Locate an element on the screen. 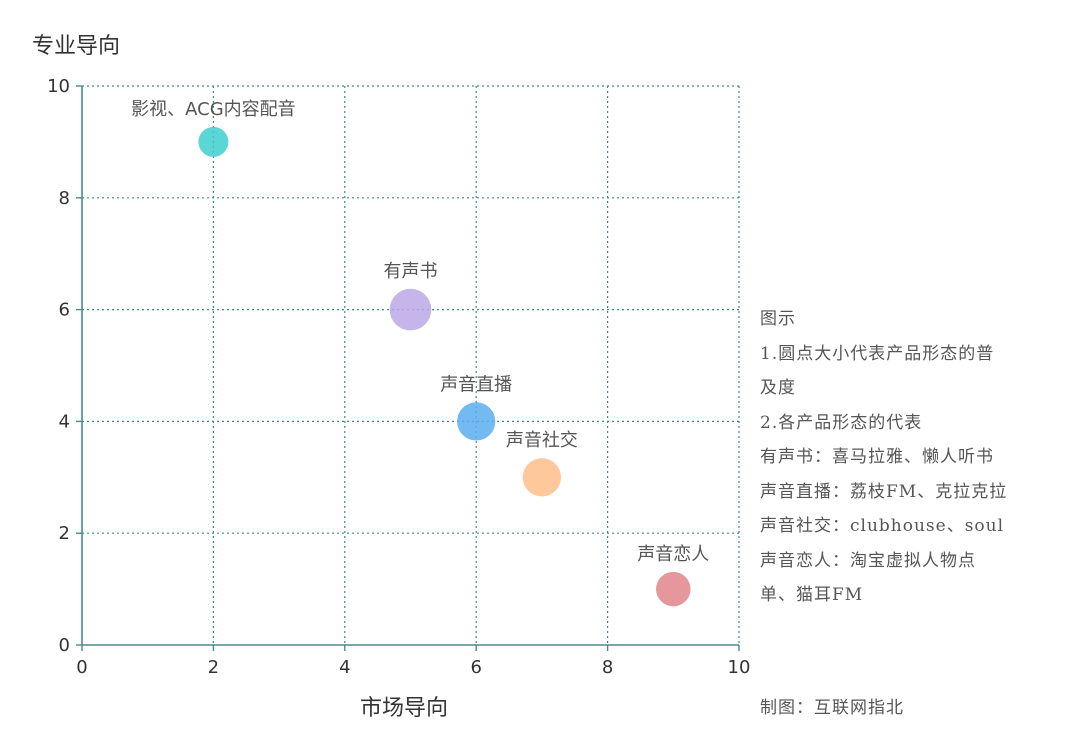  legend-line: 及度 is located at coordinates (778, 388).